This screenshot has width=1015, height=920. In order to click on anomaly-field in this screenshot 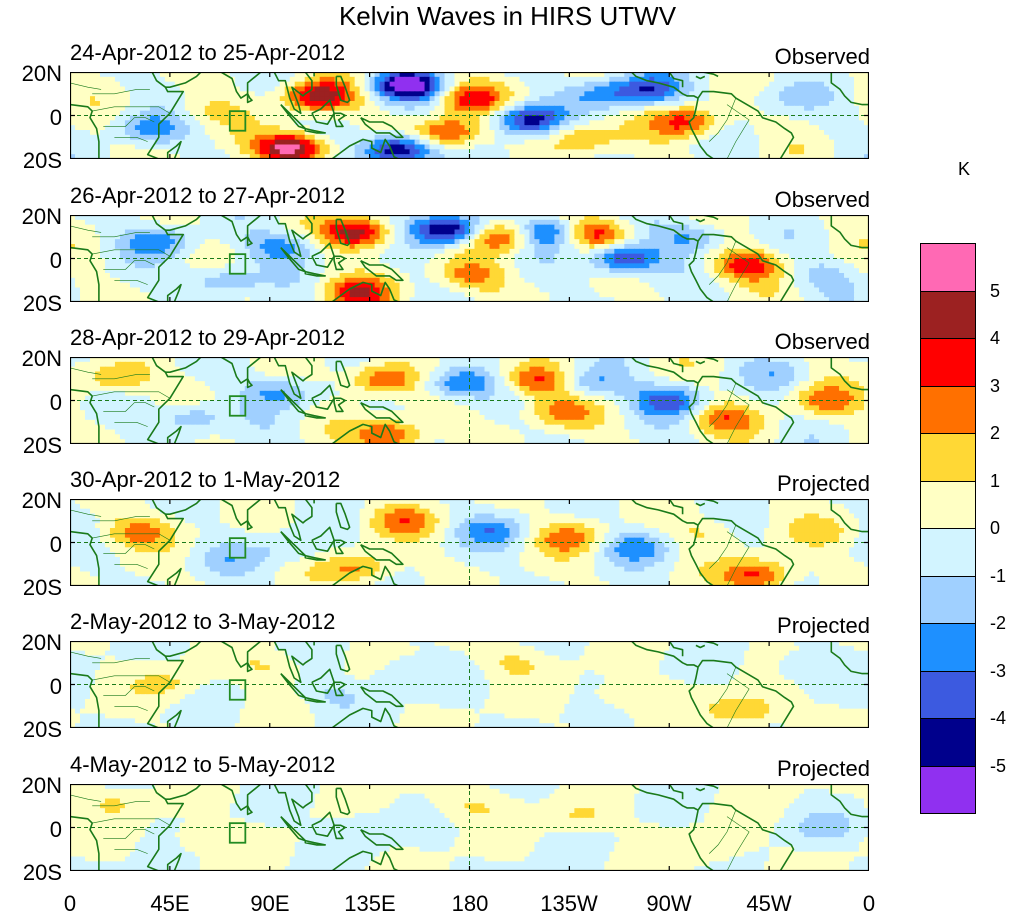, I will do `click(469, 115)`.